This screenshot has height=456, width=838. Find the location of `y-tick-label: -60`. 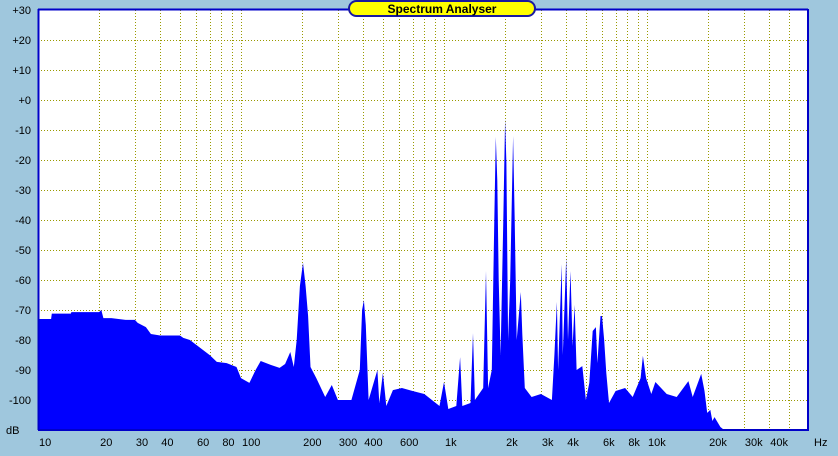

y-tick-label: -60 is located at coordinates (23, 281).